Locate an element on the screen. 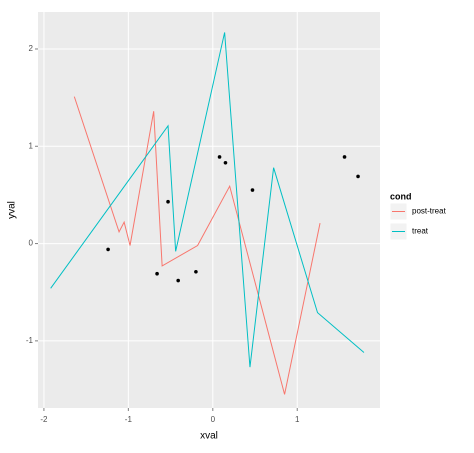 The height and width of the screenshot is (453, 474). x-tick-label: -2 is located at coordinates (44, 419).